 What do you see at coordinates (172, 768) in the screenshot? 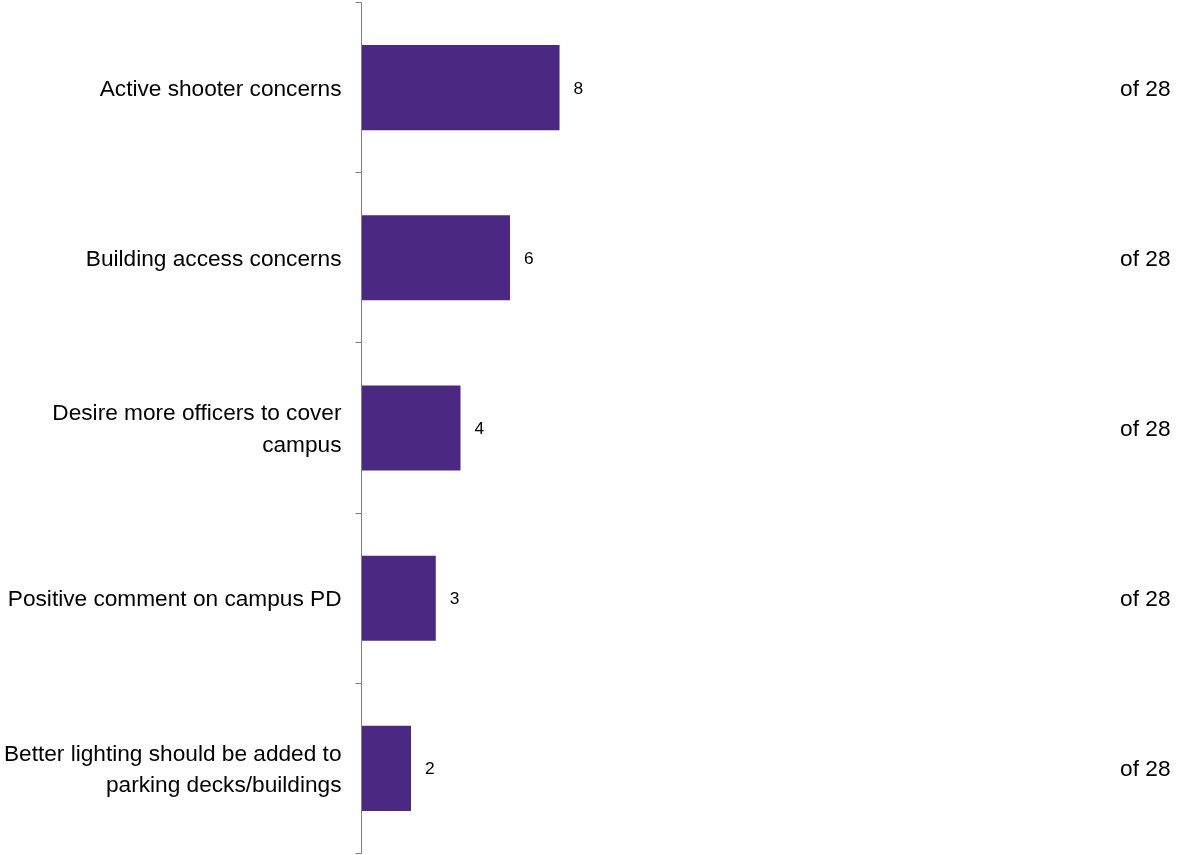
I see `y-tick-label: Better lighting should be added to parking decks/buildings` at bounding box center [172, 768].